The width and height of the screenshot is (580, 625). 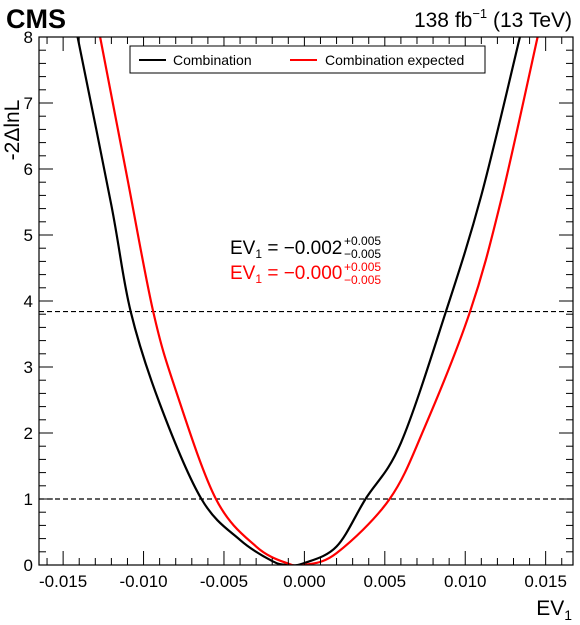 I want to click on annotation-observed-up: +0.005, so click(x=362, y=241).